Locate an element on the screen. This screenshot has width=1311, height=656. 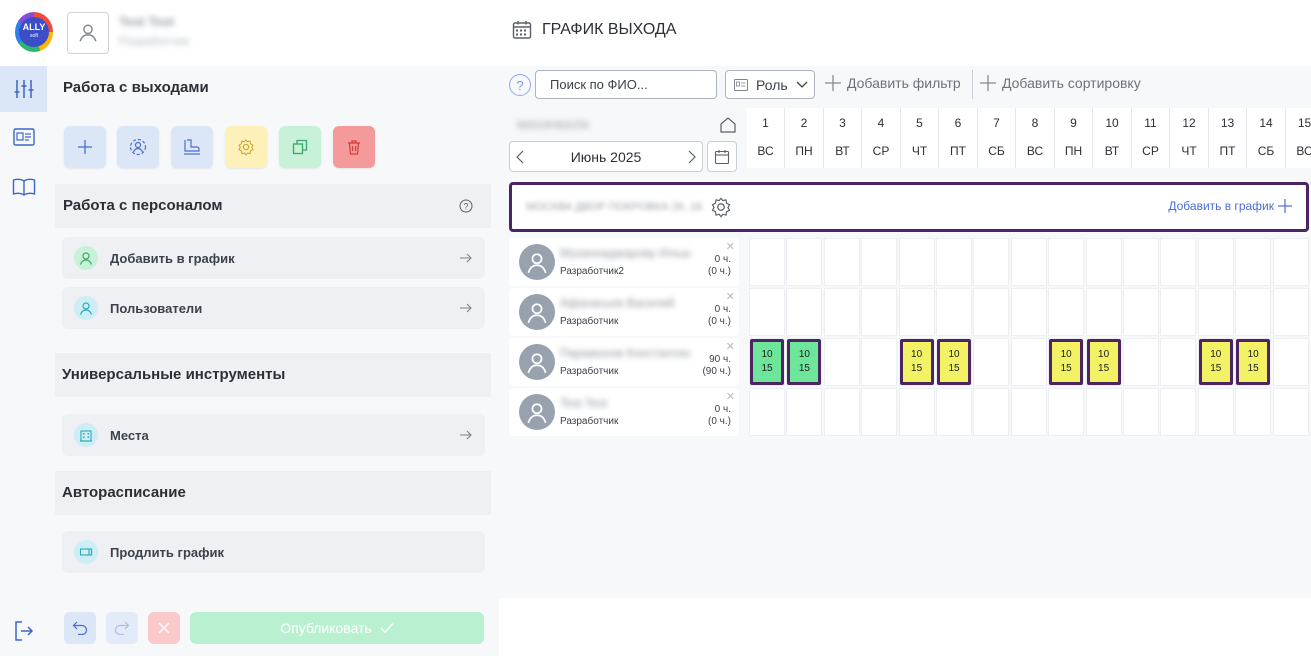
month-selector: Июнь 2025 is located at coordinates (606, 156).